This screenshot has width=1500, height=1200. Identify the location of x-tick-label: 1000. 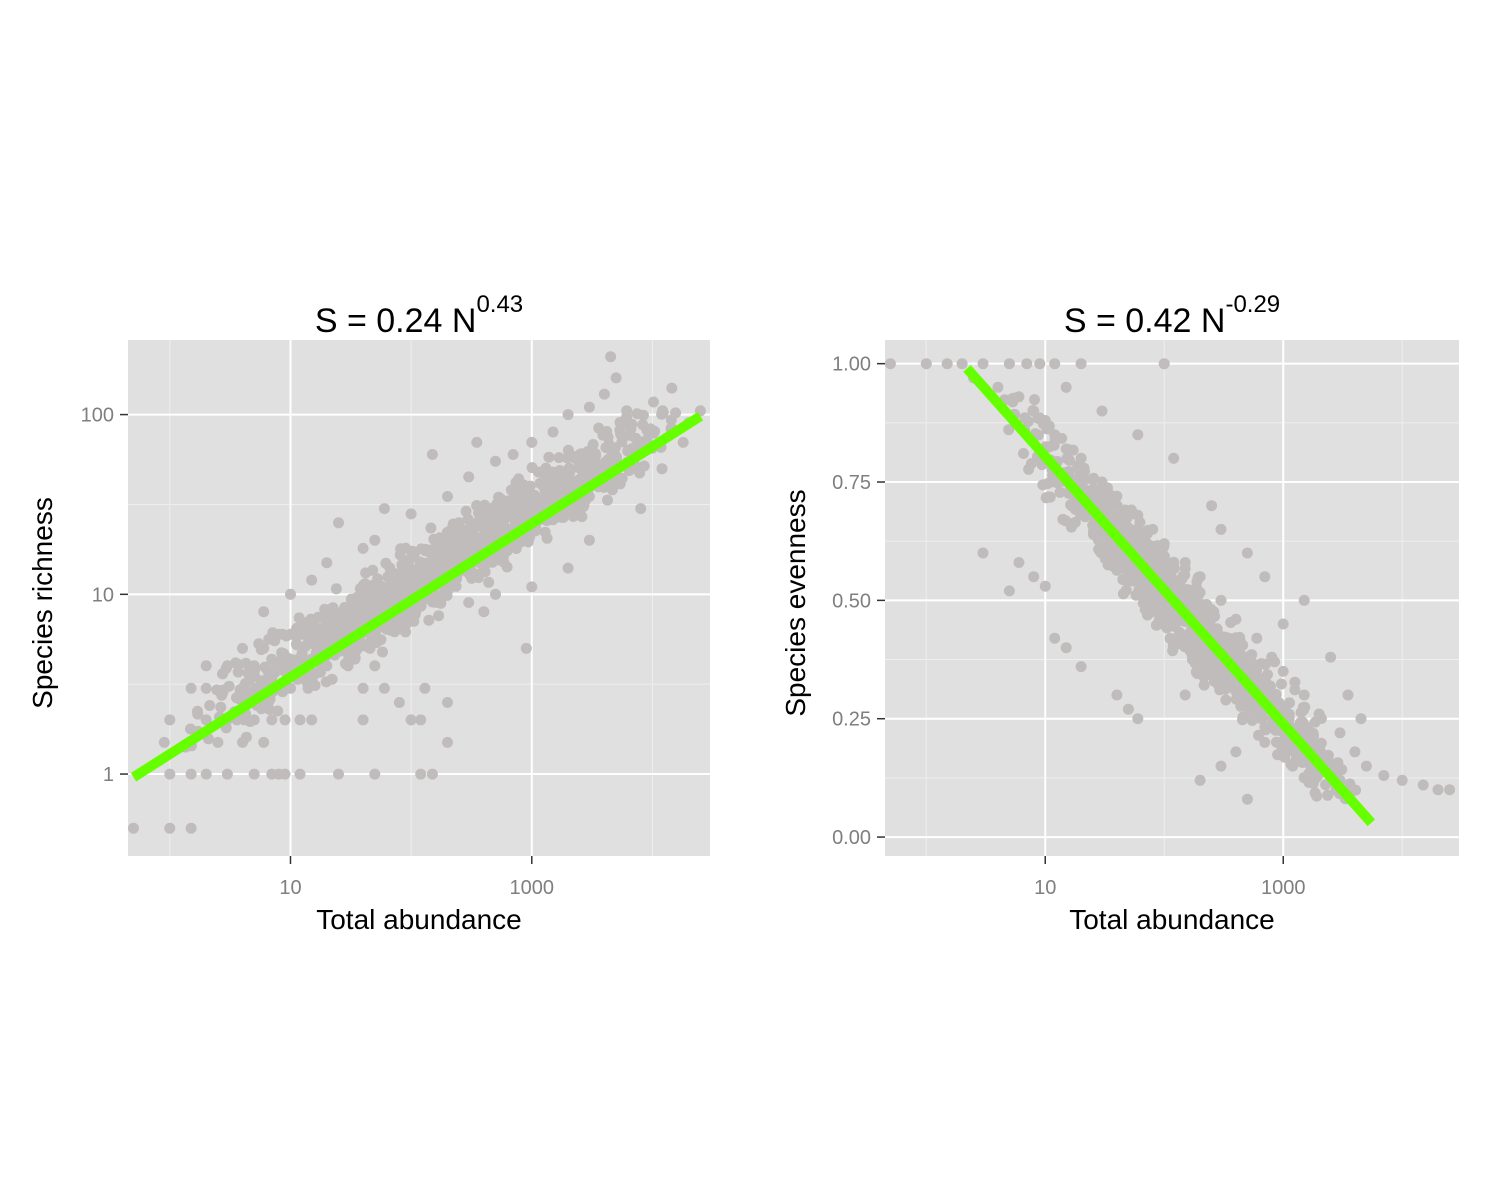
(1283, 888).